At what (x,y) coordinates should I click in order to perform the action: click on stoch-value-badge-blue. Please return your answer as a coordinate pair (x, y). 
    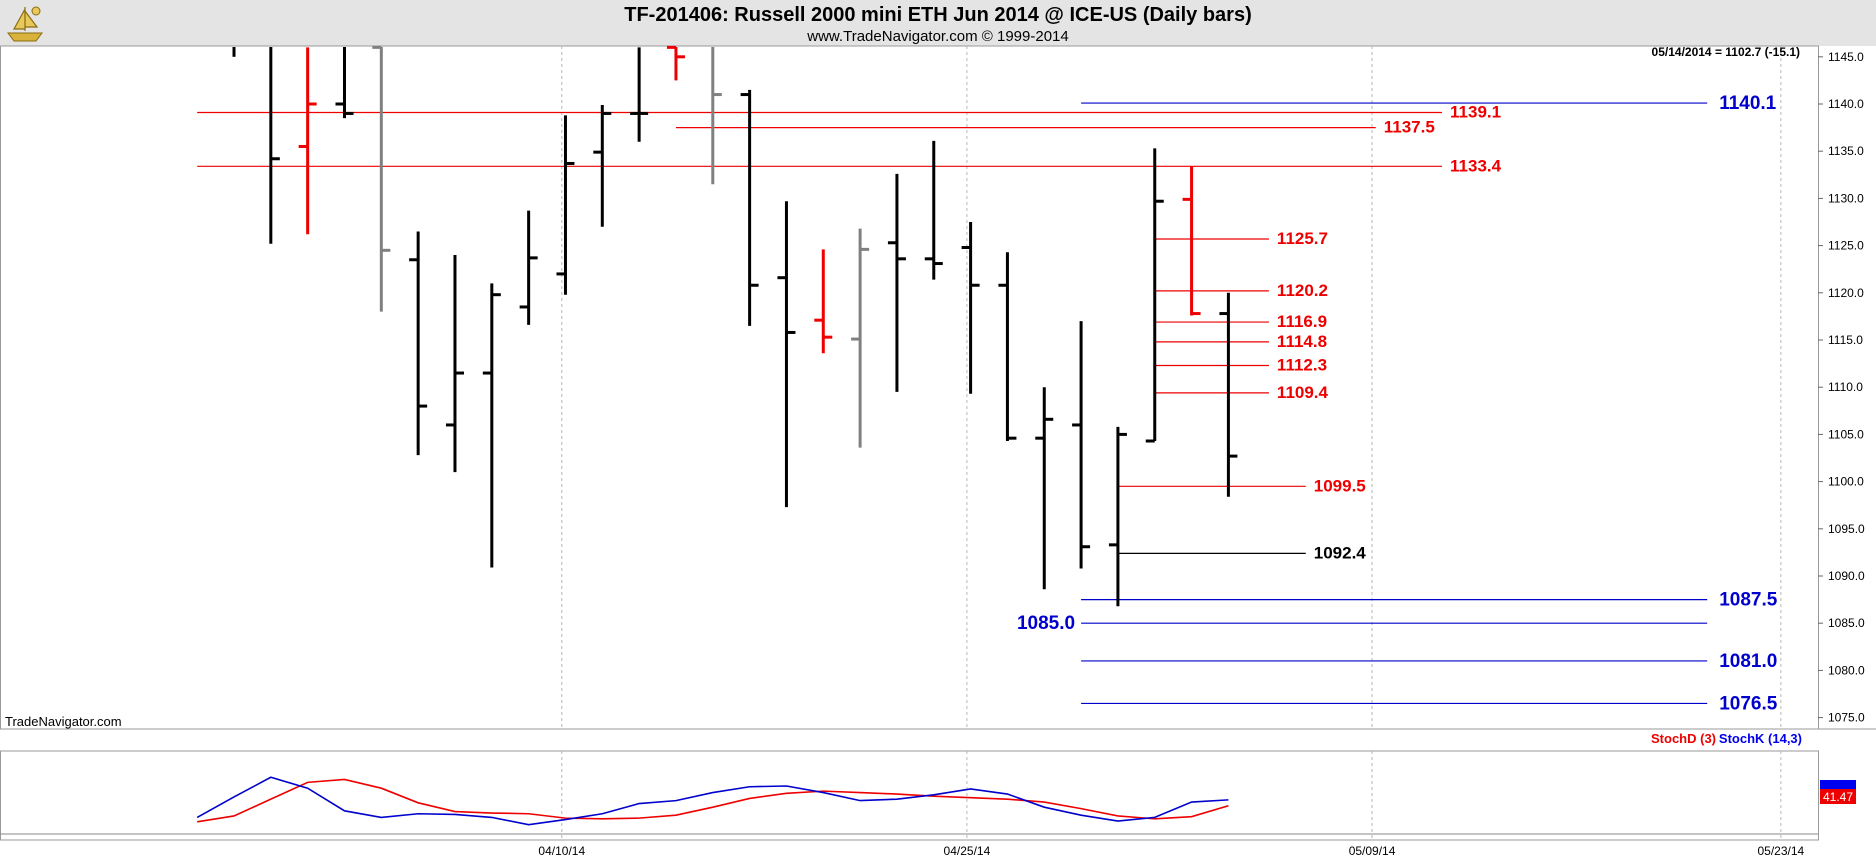
    Looking at the image, I should click on (1838, 784).